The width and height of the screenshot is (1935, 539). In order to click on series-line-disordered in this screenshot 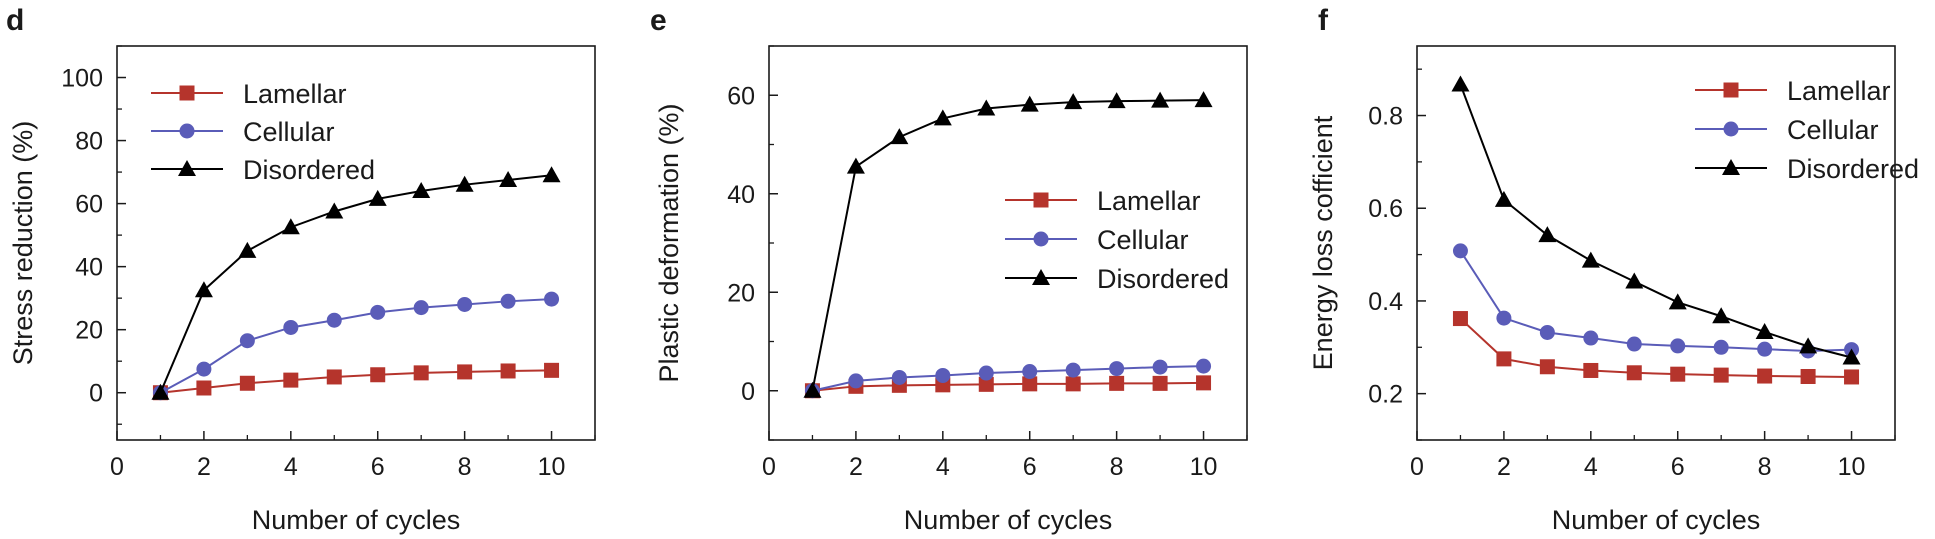, I will do `click(1007, 245)`.